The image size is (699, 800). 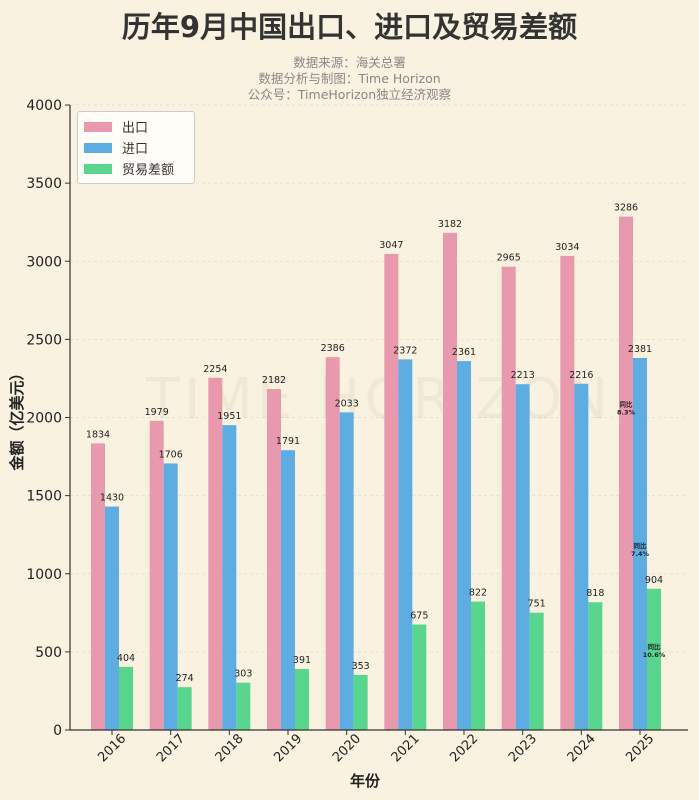 What do you see at coordinates (44, 106) in the screenshot?
I see `y-tick-label: 4000` at bounding box center [44, 106].